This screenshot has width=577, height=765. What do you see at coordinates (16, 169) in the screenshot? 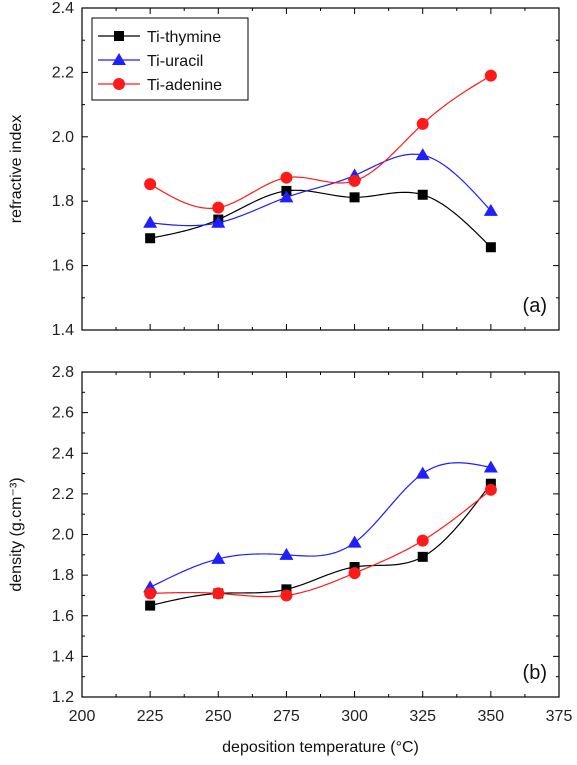
I see `y-axis-title: refractive index` at bounding box center [16, 169].